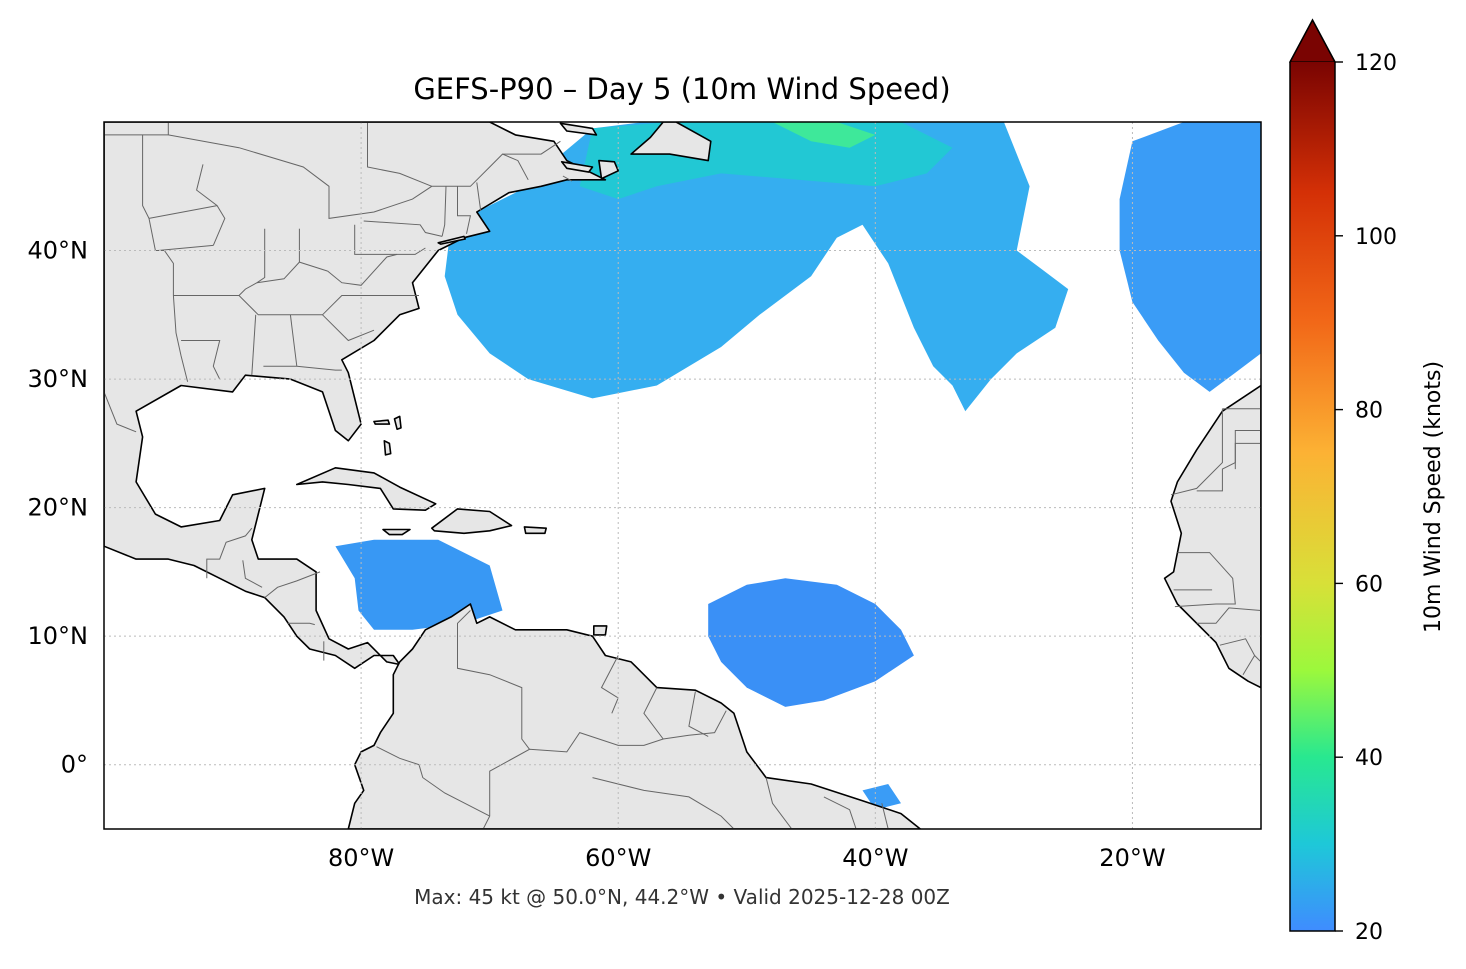  I want to click on colorbar-tick-label: 100, so click(1376, 237).